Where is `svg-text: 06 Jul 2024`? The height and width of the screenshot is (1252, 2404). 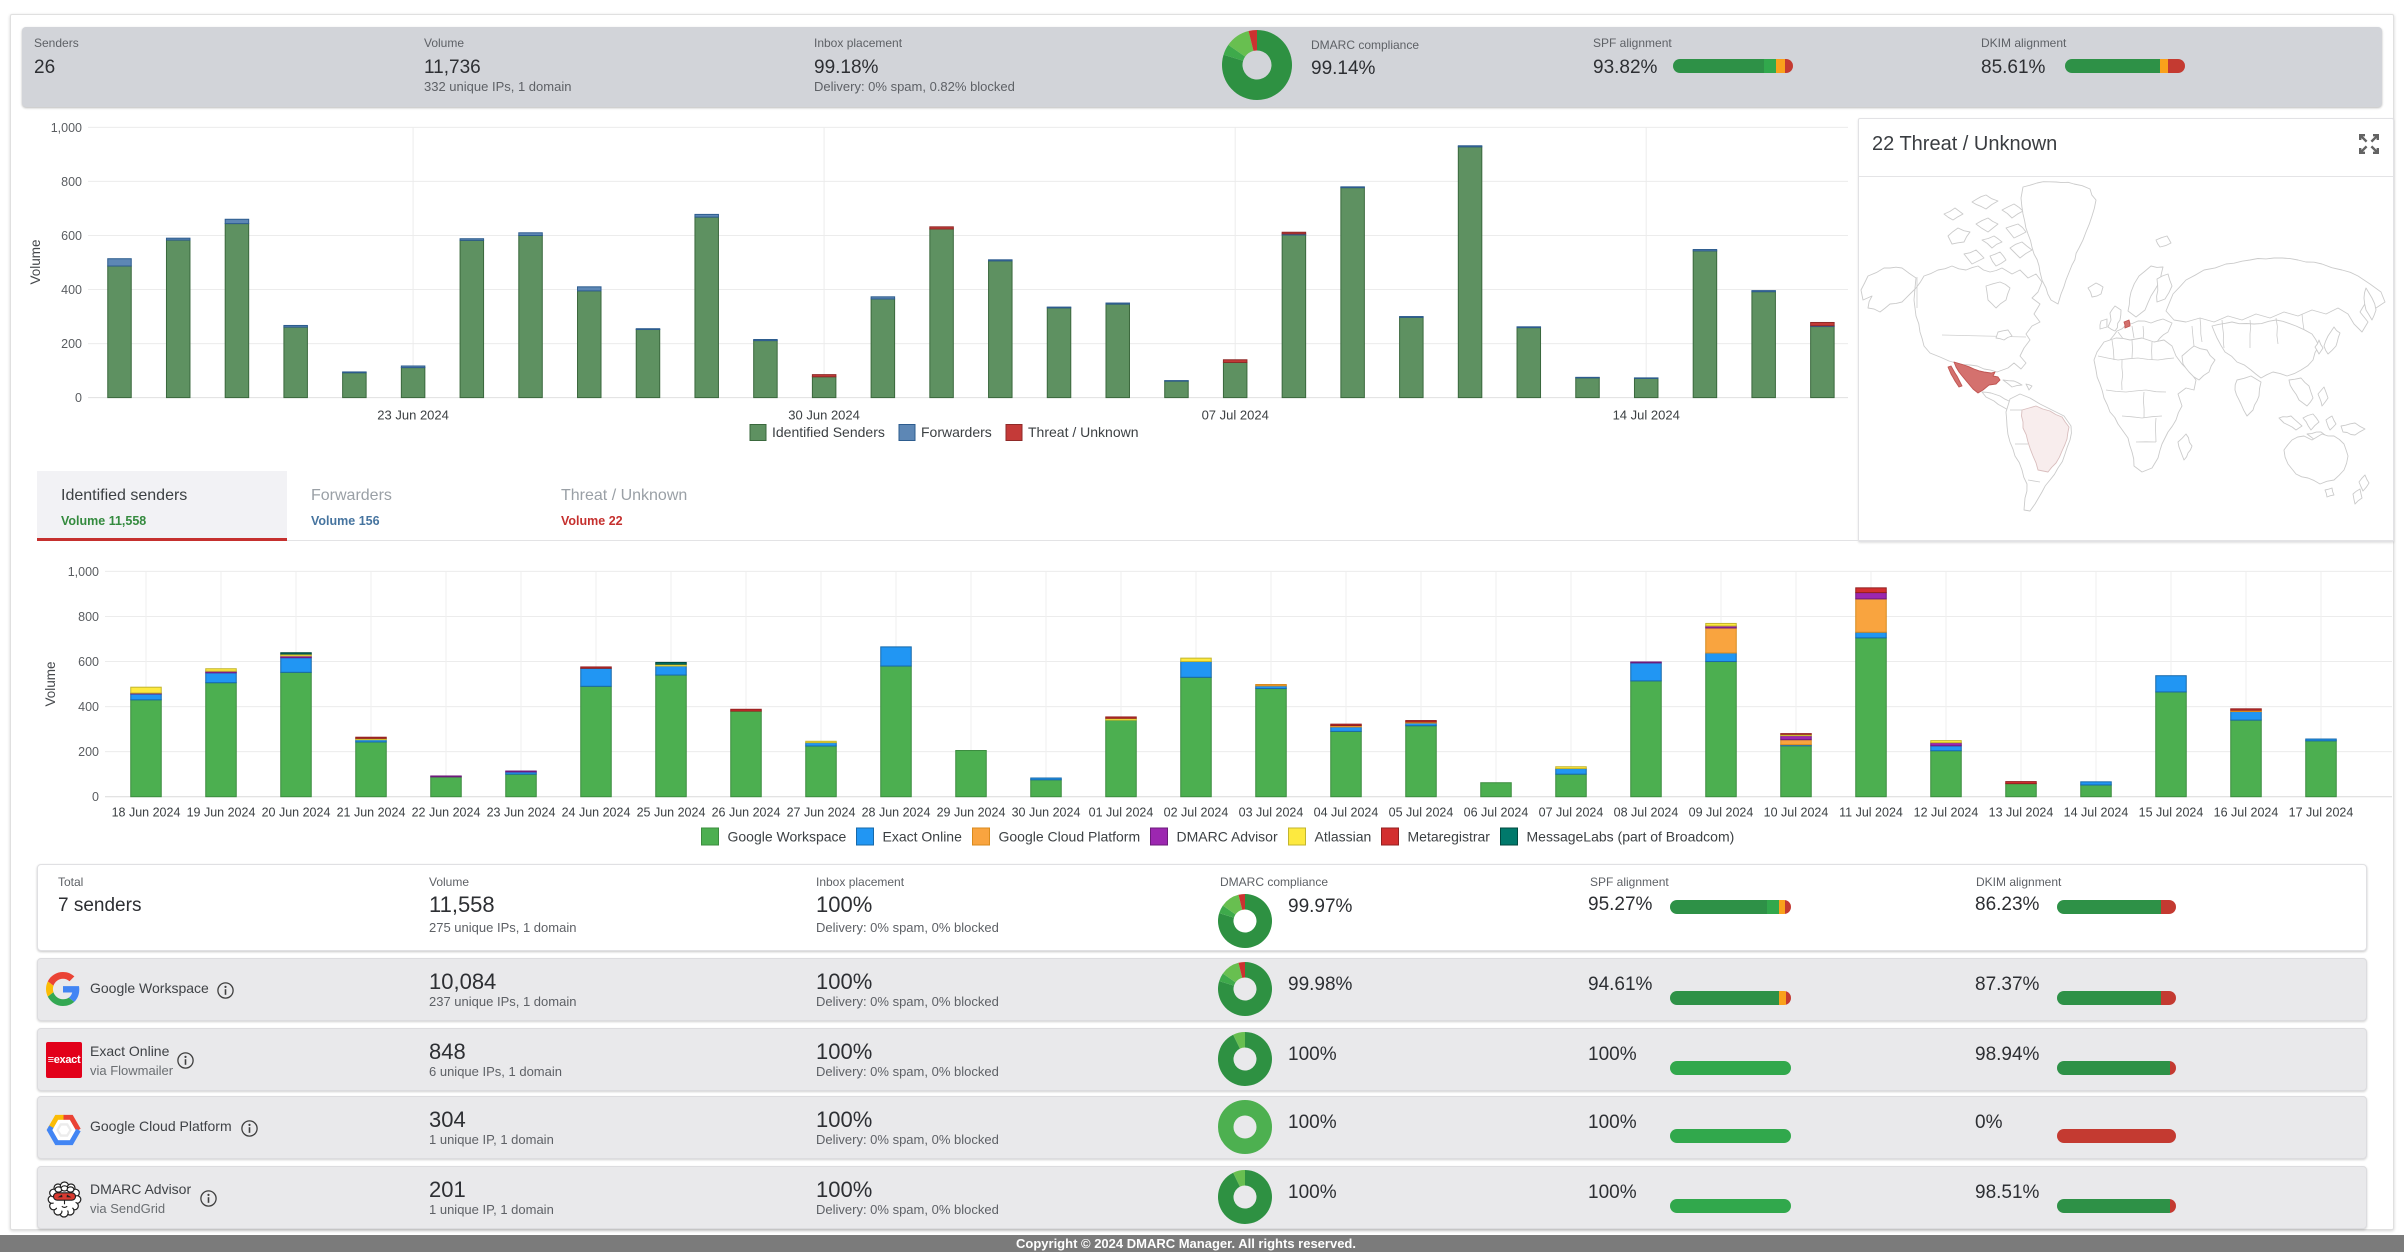
svg-text: 06 Jul 2024 is located at coordinates (1496, 813).